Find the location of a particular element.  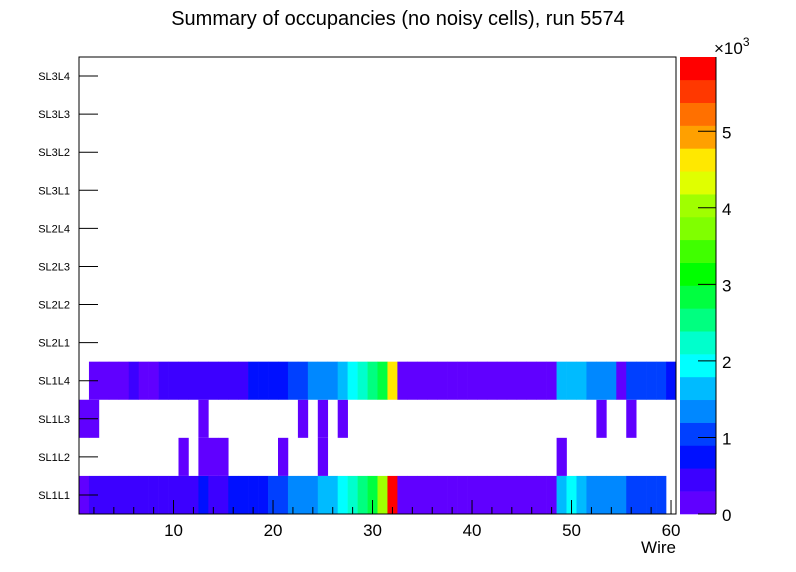

multiplier-base: ×10 is located at coordinates (728, 48).